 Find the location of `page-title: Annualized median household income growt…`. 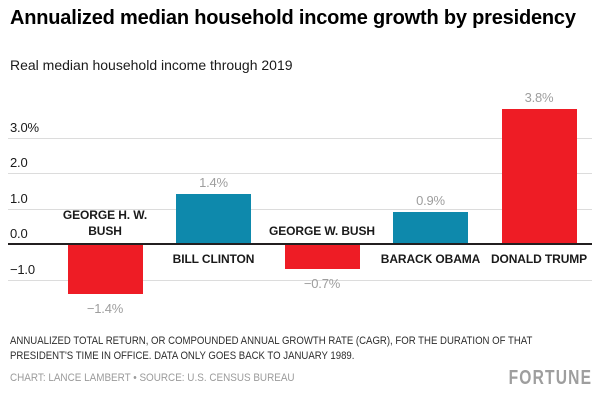

page-title: Annualized median household income growt… is located at coordinates (293, 18).